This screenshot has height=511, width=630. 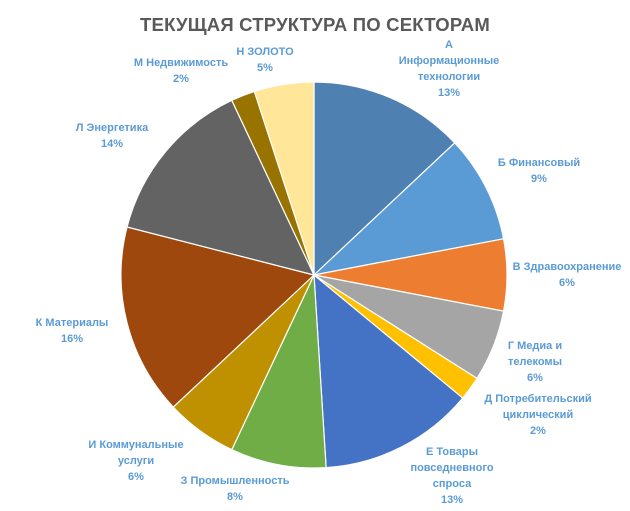 What do you see at coordinates (72, 331) in the screenshot?
I see `data-label-9: К Материалы 16%` at bounding box center [72, 331].